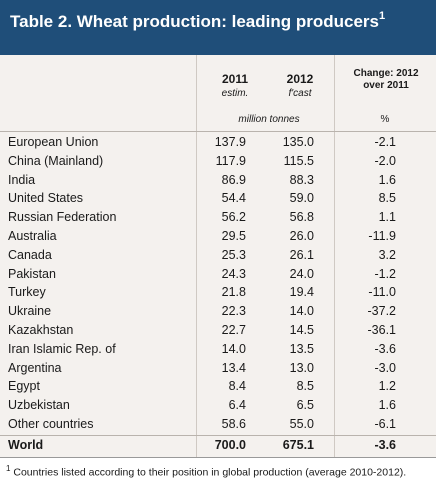  What do you see at coordinates (298, 160) in the screenshot?
I see `row-value-2012: 115.5` at bounding box center [298, 160].